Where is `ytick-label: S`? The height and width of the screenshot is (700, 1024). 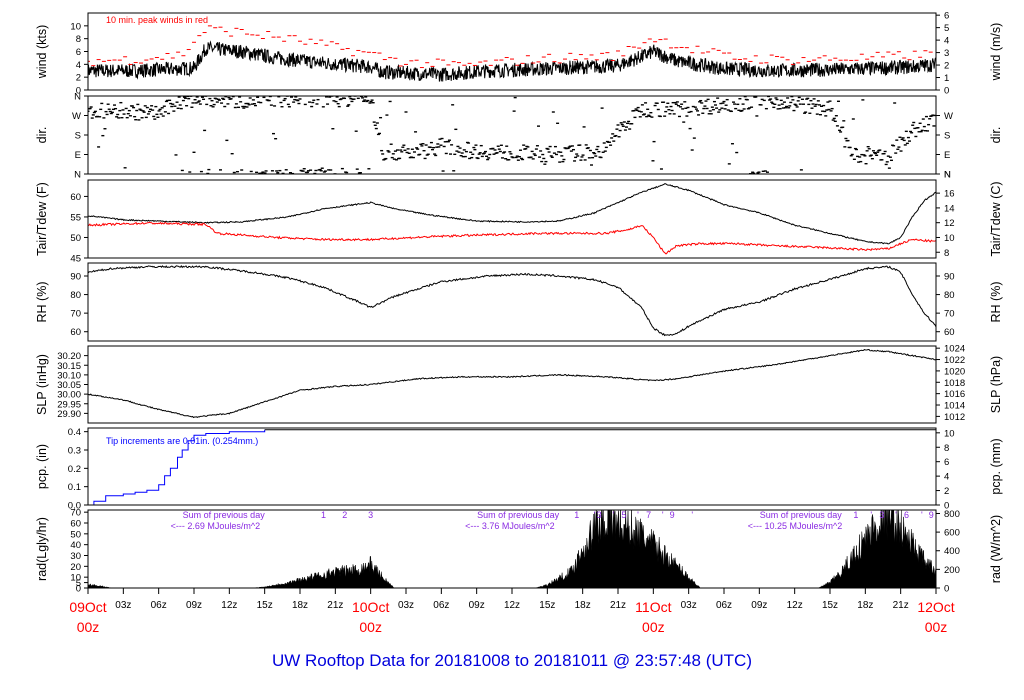 ytick-label: S is located at coordinates (78, 136).